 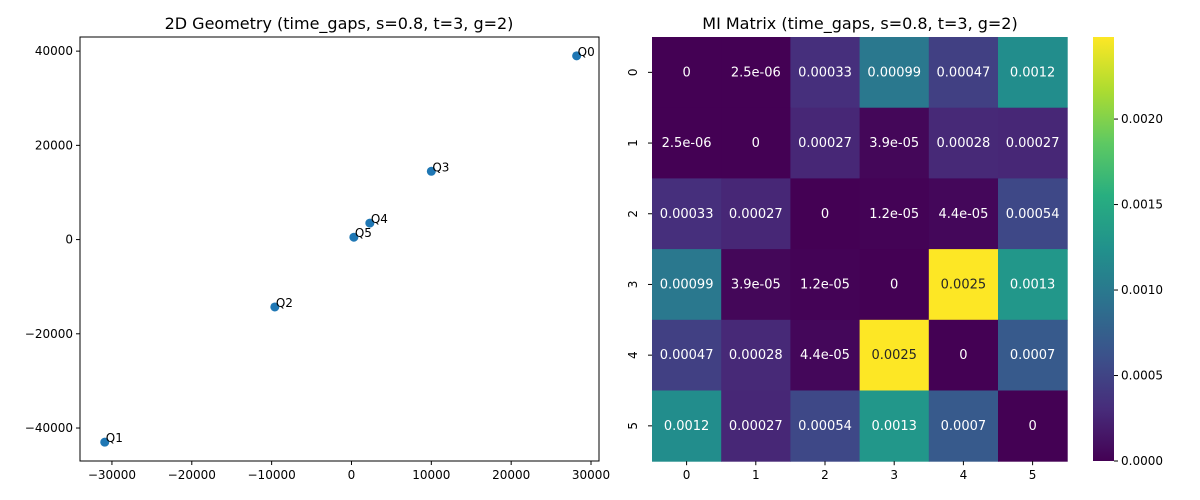 I want to click on colorbar-tick-label: 0.0010, so click(x=1142, y=290).